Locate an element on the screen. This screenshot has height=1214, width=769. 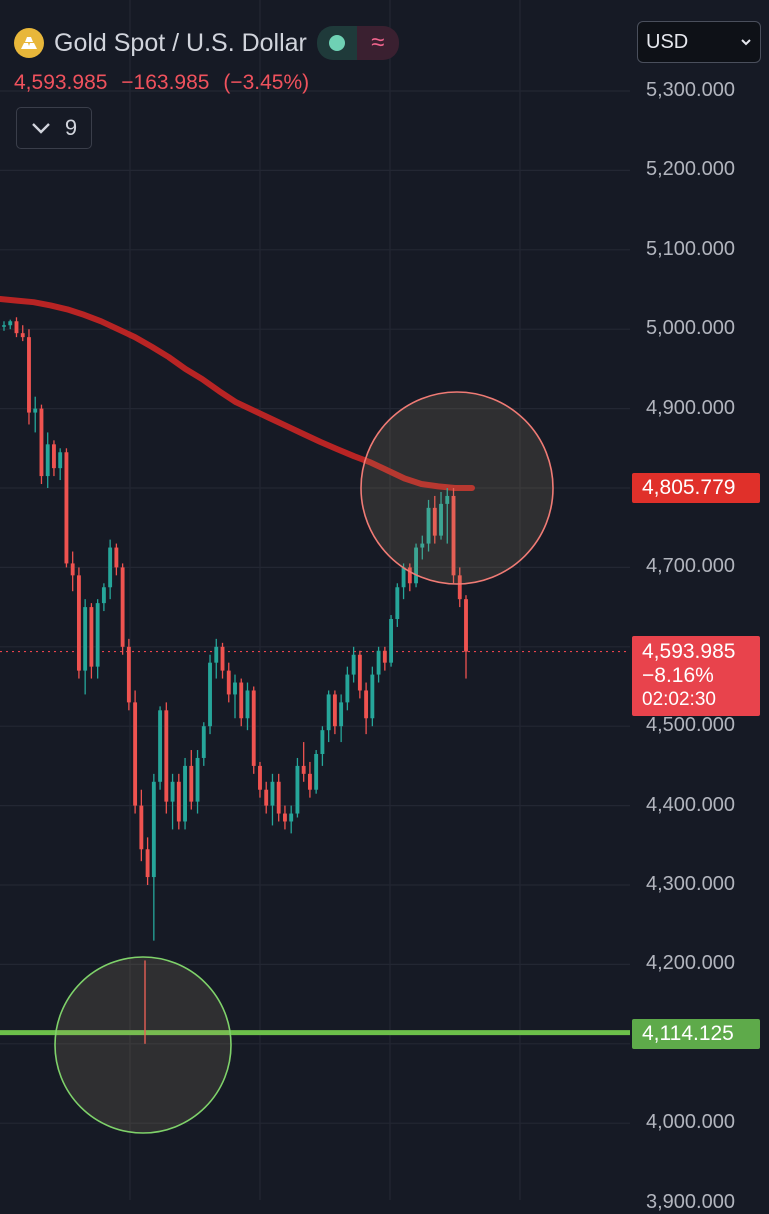
current-price-value: 4,593.985 is located at coordinates (689, 651).